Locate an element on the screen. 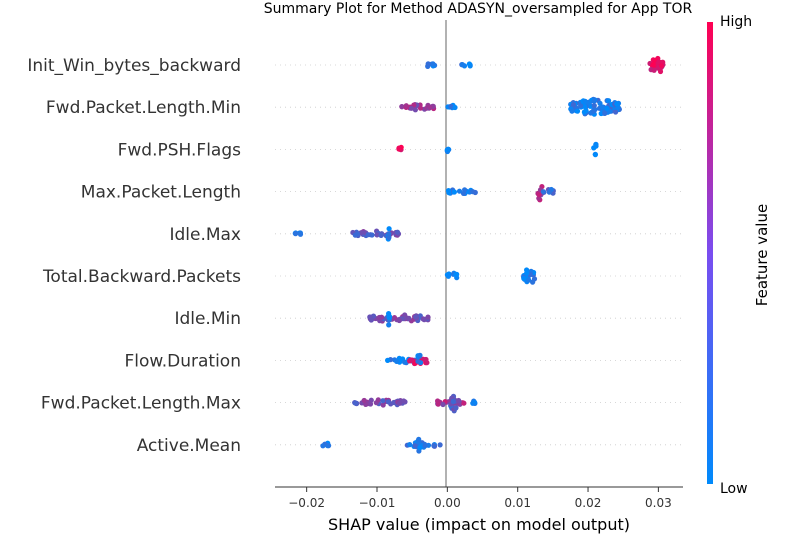  feature-label: Max.Packet.Length is located at coordinates (161, 193).